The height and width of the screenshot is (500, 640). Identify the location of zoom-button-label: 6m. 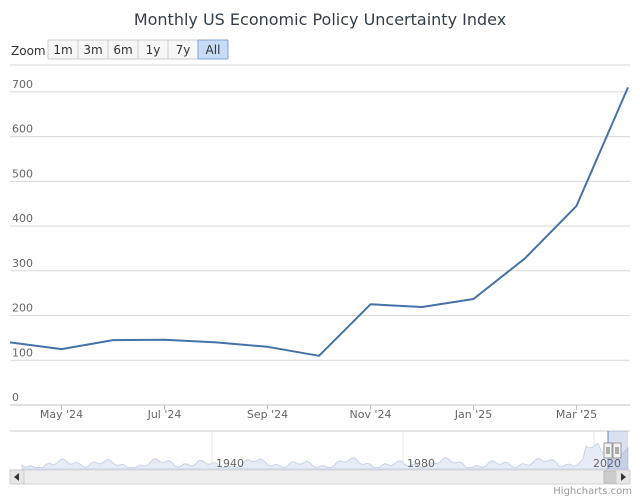
(122, 50).